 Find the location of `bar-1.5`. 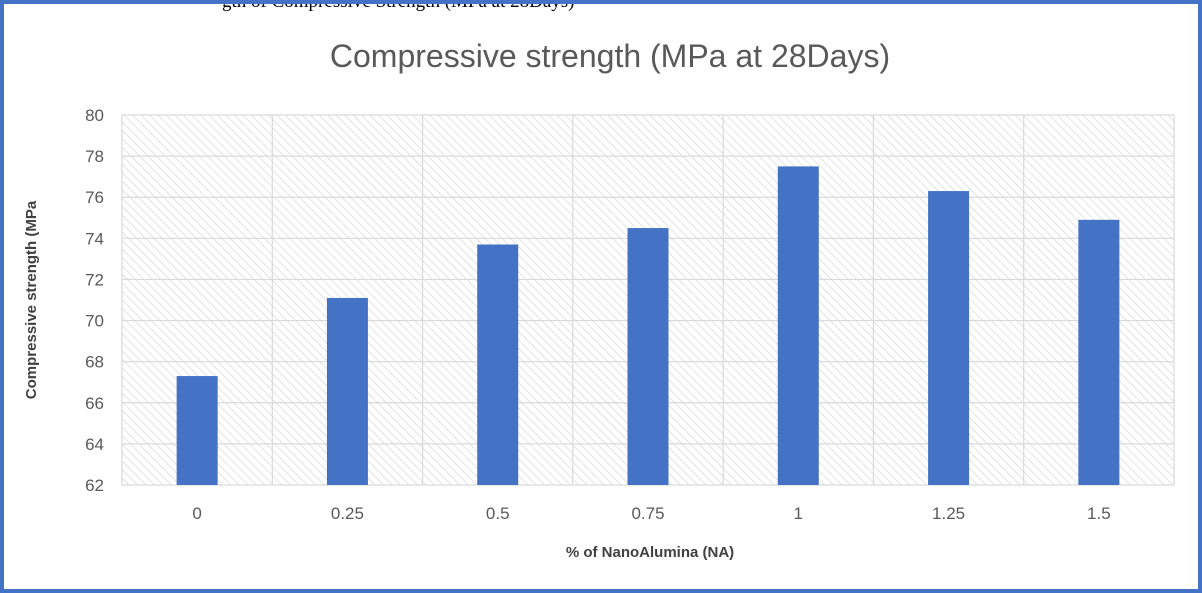

bar-1.5 is located at coordinates (1099, 352).